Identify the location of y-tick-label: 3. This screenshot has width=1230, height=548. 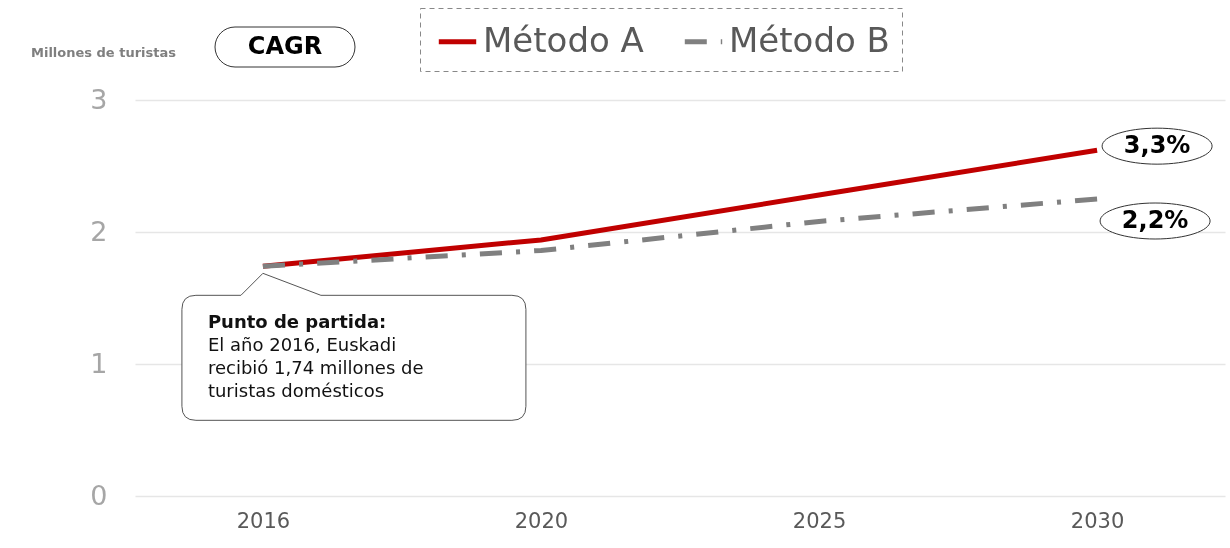
(99, 99).